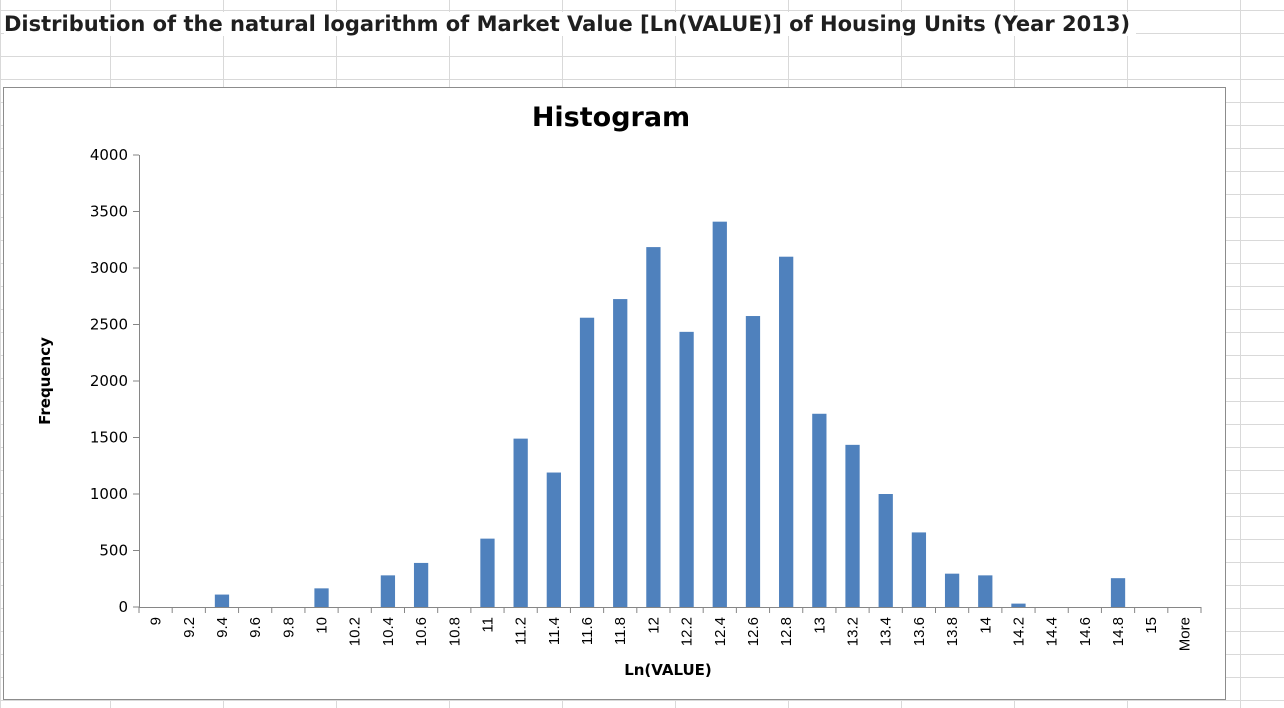  What do you see at coordinates (985, 625) in the screenshot?
I see `x-tick-label: 14` at bounding box center [985, 625].